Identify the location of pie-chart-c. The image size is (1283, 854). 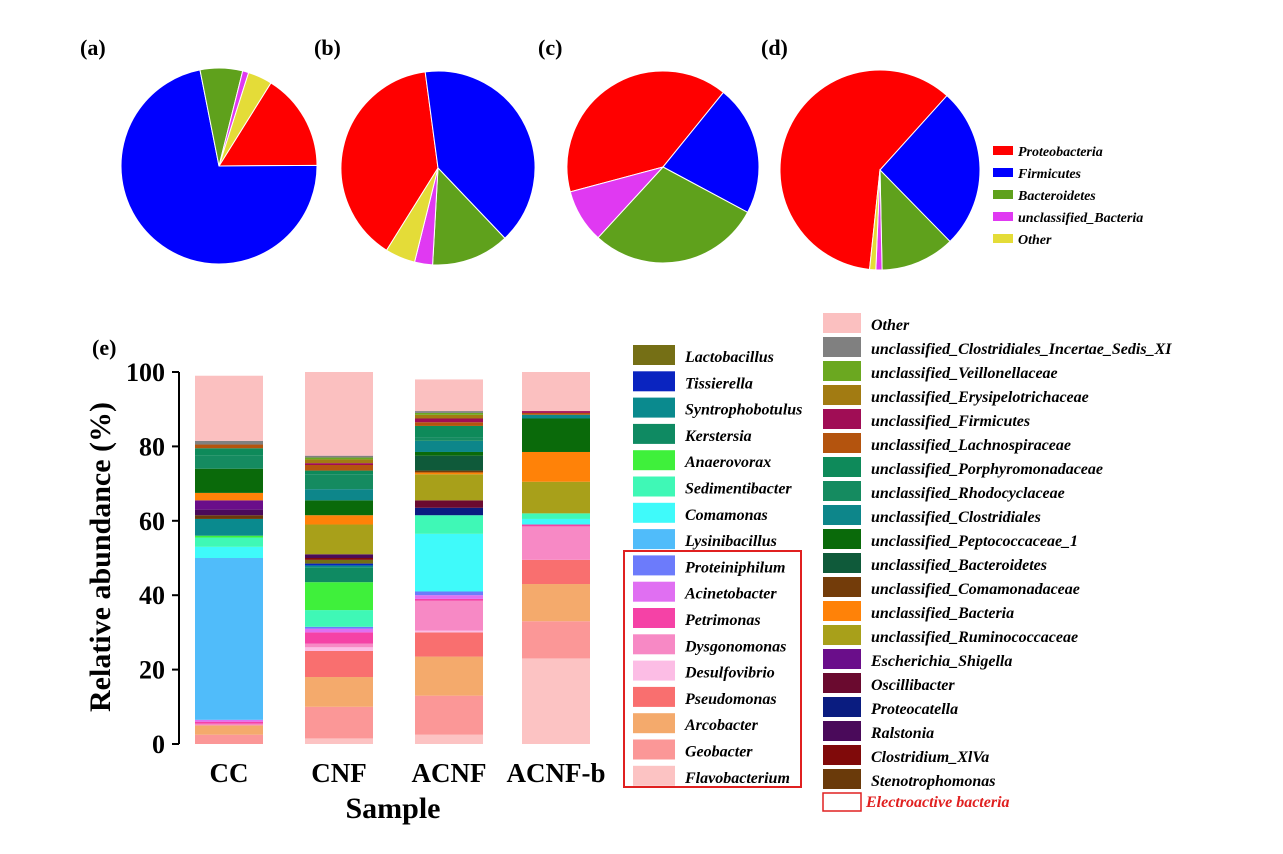
(663, 167).